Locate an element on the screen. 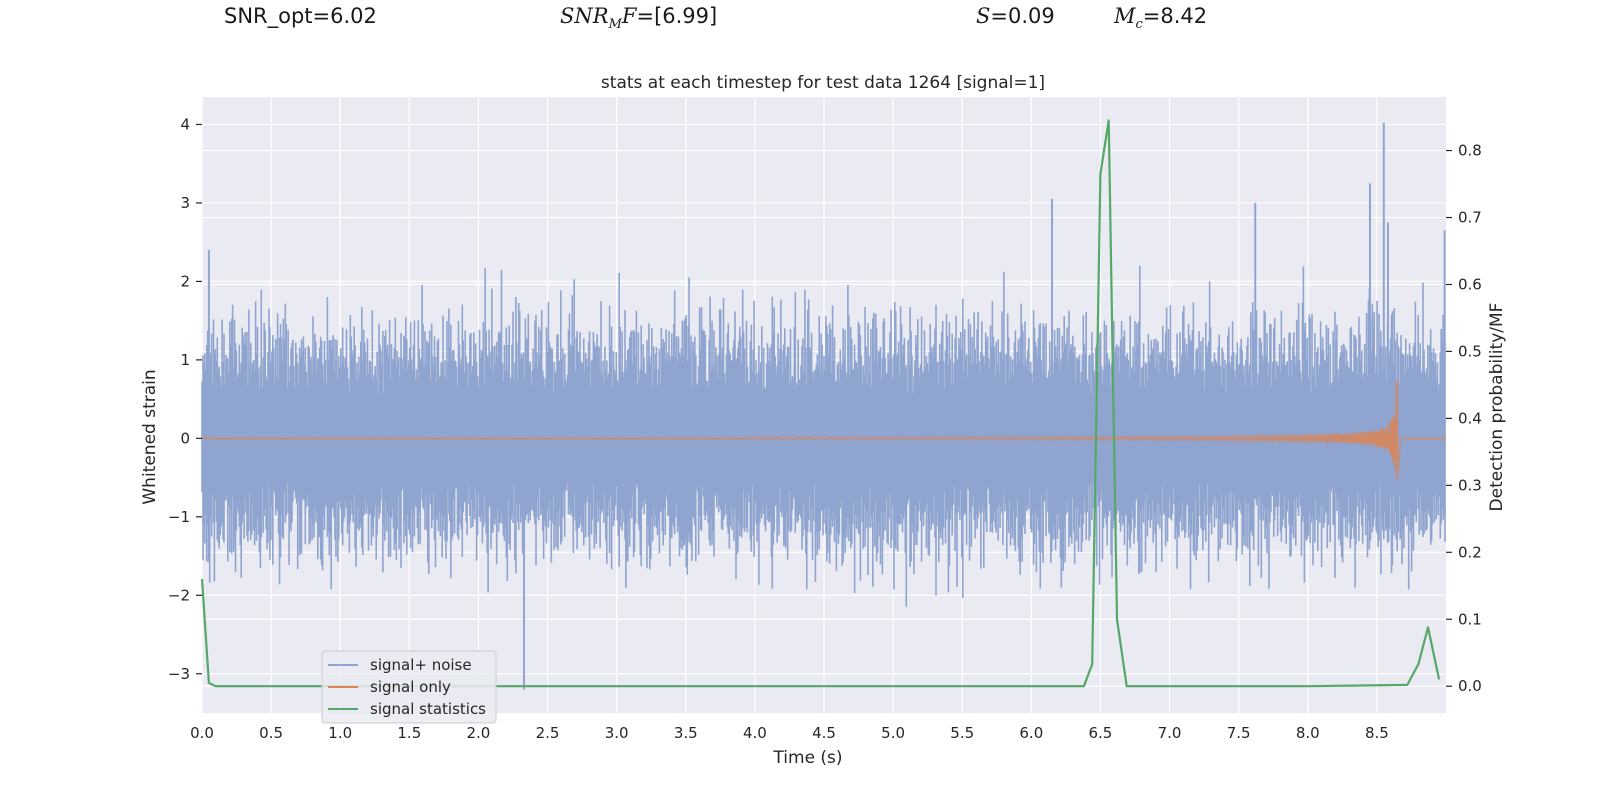 The image size is (1600, 800). y-axis-label: Whitened strain is located at coordinates (150, 436).